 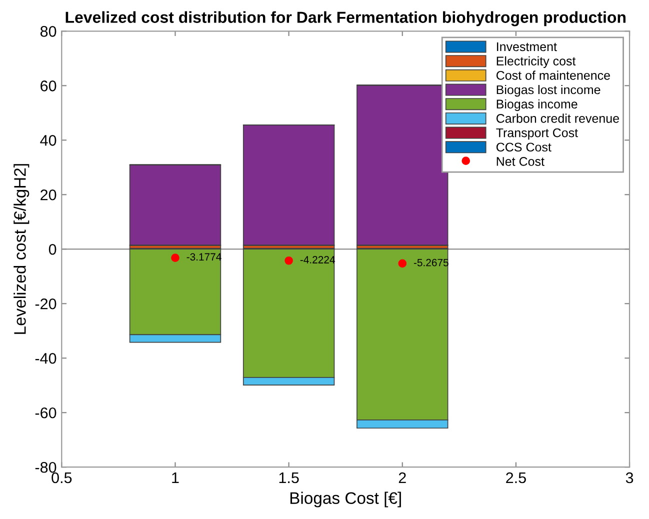 I want to click on legend-label: Biogas lost income, so click(x=548, y=90).